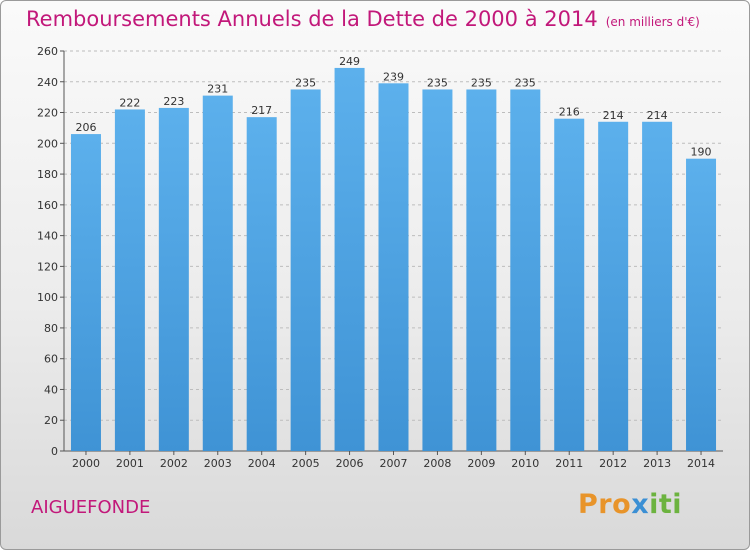 This screenshot has height=550, width=750. Describe the element at coordinates (306, 463) in the screenshot. I see `x-tick-label: 2005` at that location.